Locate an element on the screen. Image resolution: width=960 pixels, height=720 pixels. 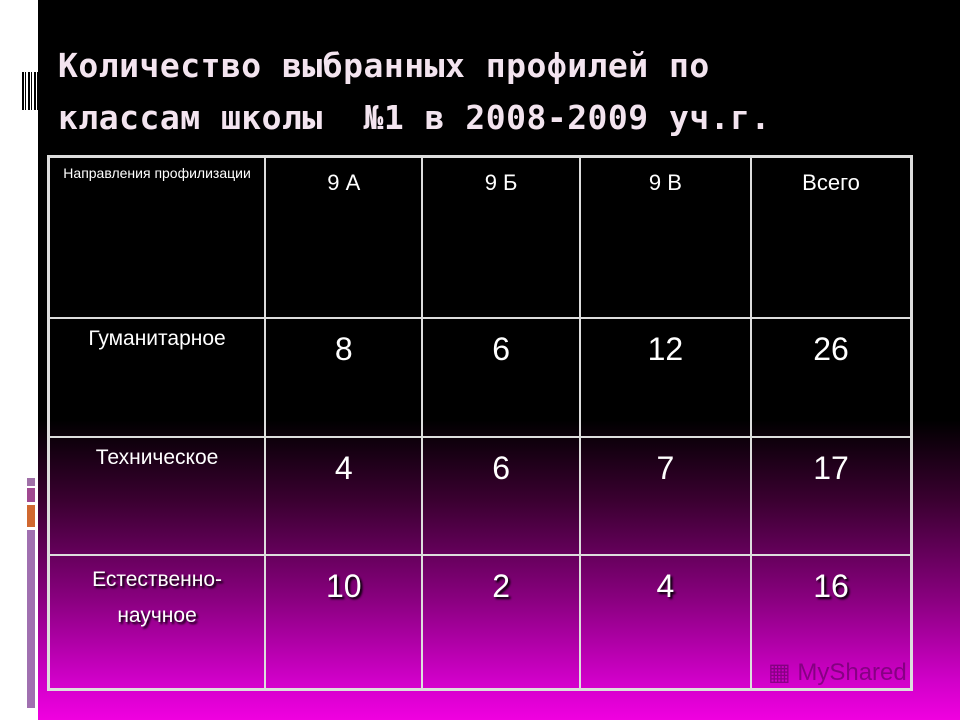
row-label-line-1: Естественно- is located at coordinates (157, 579).